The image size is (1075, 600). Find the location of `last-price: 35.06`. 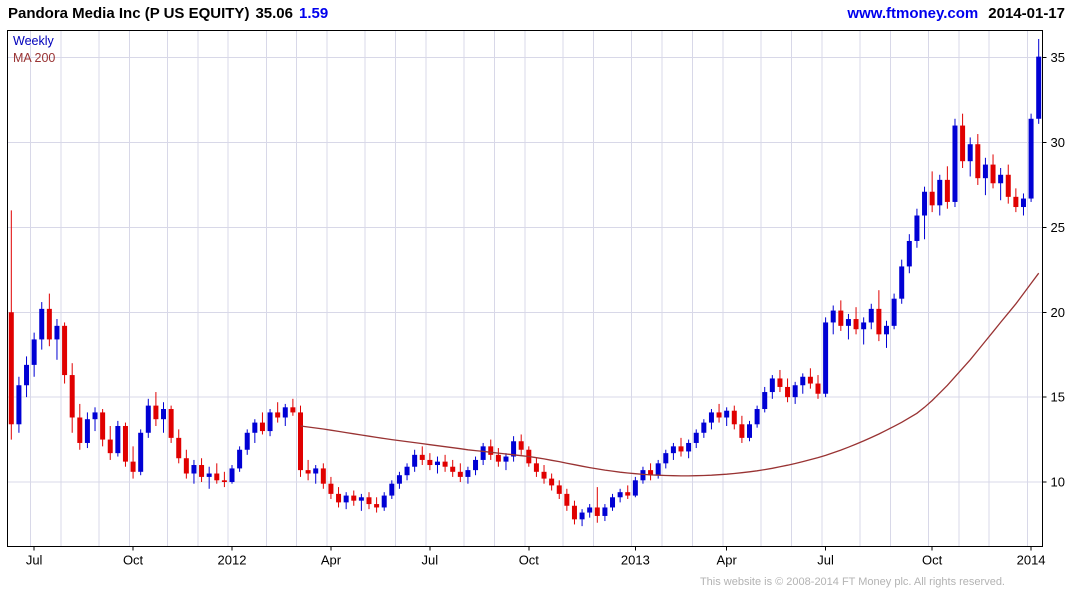

last-price: 35.06 is located at coordinates (274, 13).